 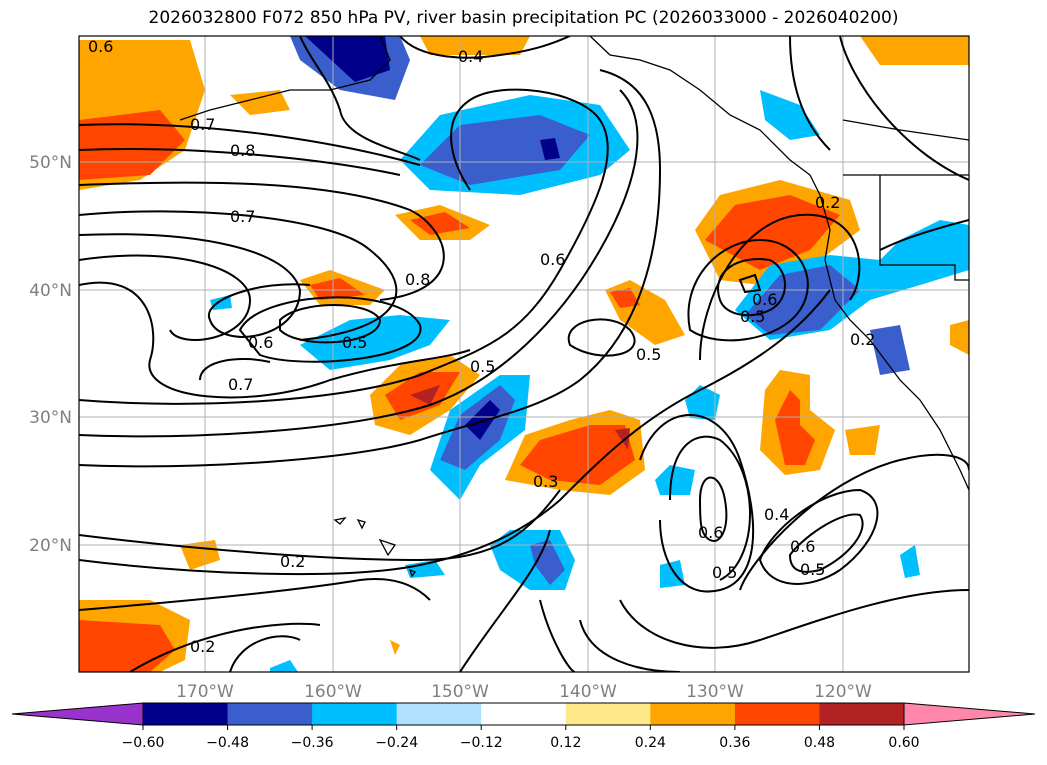 What do you see at coordinates (650, 743) in the screenshot?
I see `colorbar-tick-label: 0.24` at bounding box center [650, 743].